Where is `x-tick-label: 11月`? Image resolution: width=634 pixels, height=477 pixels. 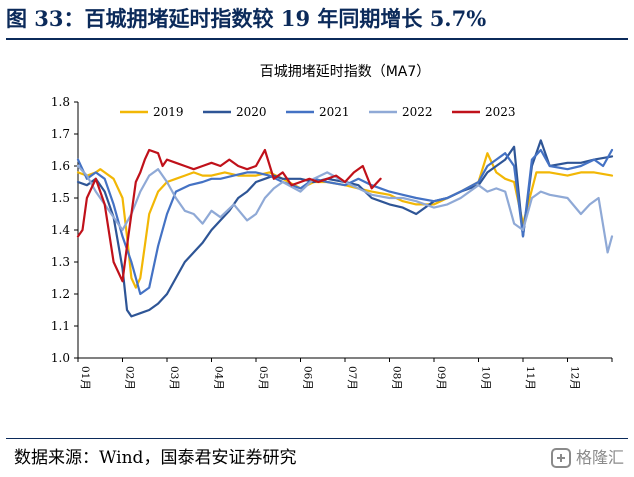 x-tick-label: 11月 is located at coordinates (530, 378).